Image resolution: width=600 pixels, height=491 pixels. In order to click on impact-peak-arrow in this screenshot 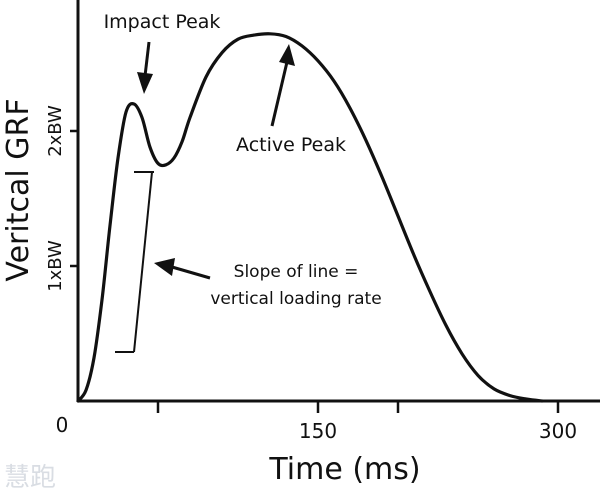, I will do `click(145, 67)`.